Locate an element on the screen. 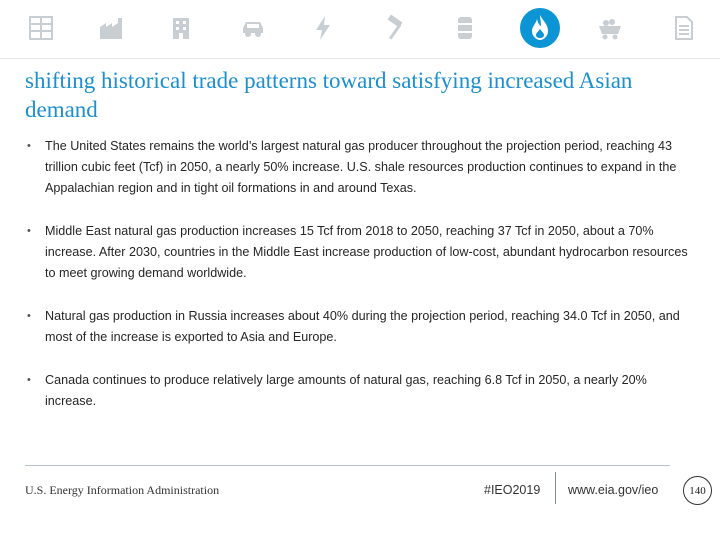 The width and height of the screenshot is (720, 540). car-icon is located at coordinates (253, 28).